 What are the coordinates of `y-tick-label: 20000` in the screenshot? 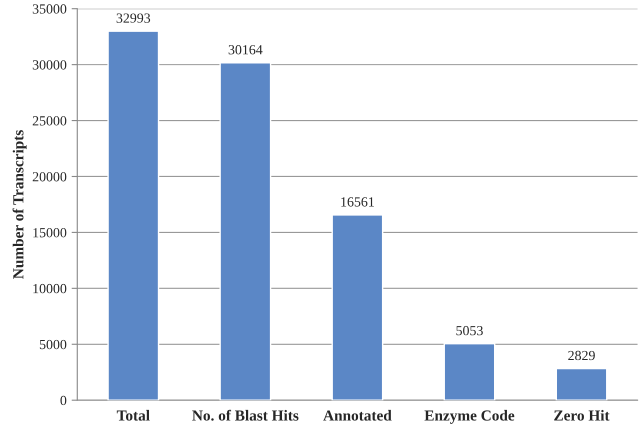 It's located at (49, 177).